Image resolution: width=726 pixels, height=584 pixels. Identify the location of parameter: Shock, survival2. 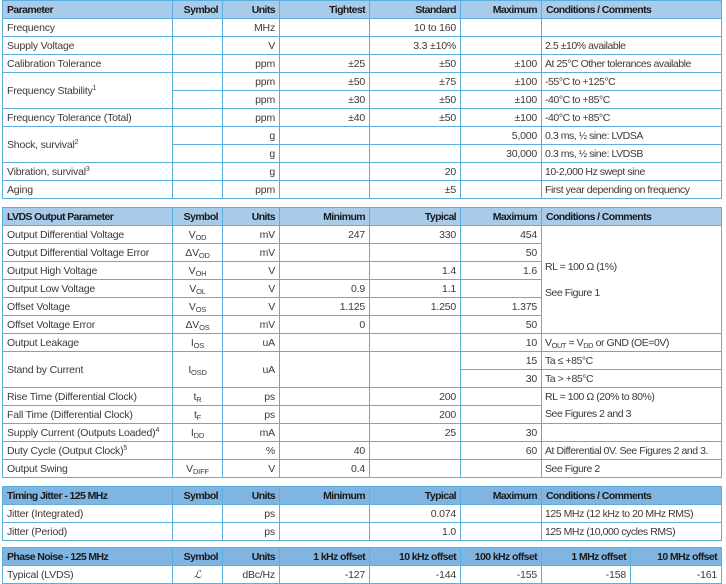
(87, 144).